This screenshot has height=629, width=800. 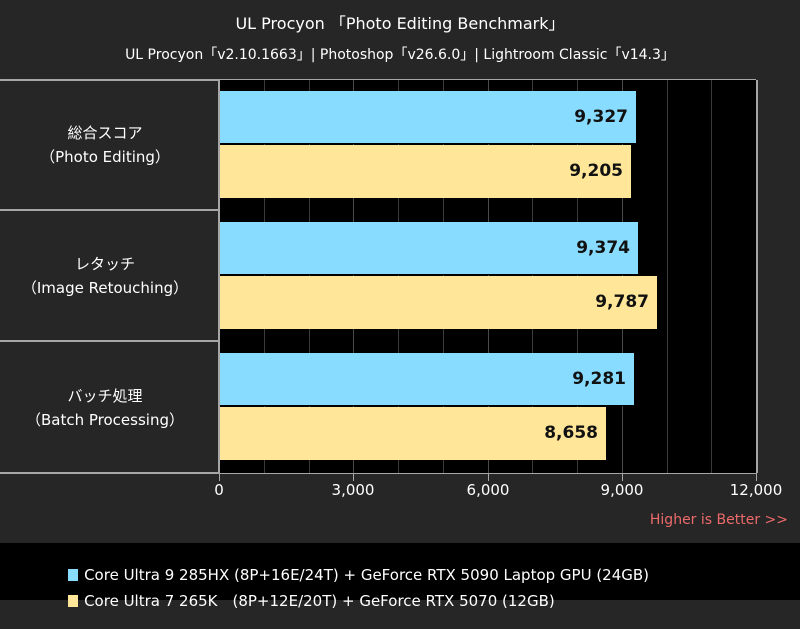 I want to click on bar: 9,787, so click(x=438, y=302).